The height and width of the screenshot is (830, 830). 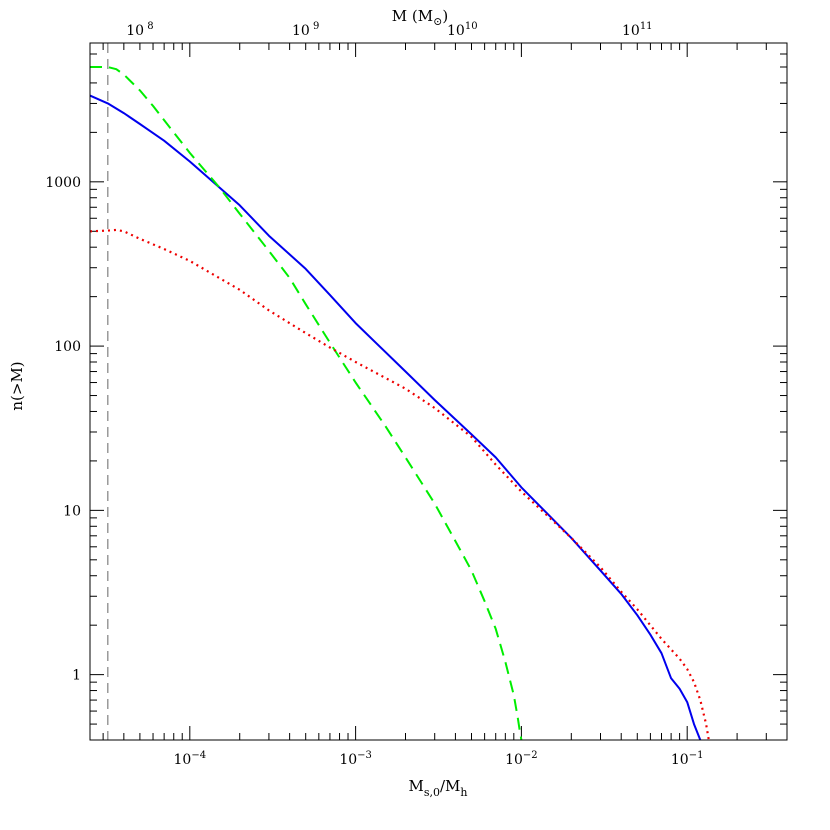 I want to click on y-tick-label: 1000, so click(x=63, y=183).